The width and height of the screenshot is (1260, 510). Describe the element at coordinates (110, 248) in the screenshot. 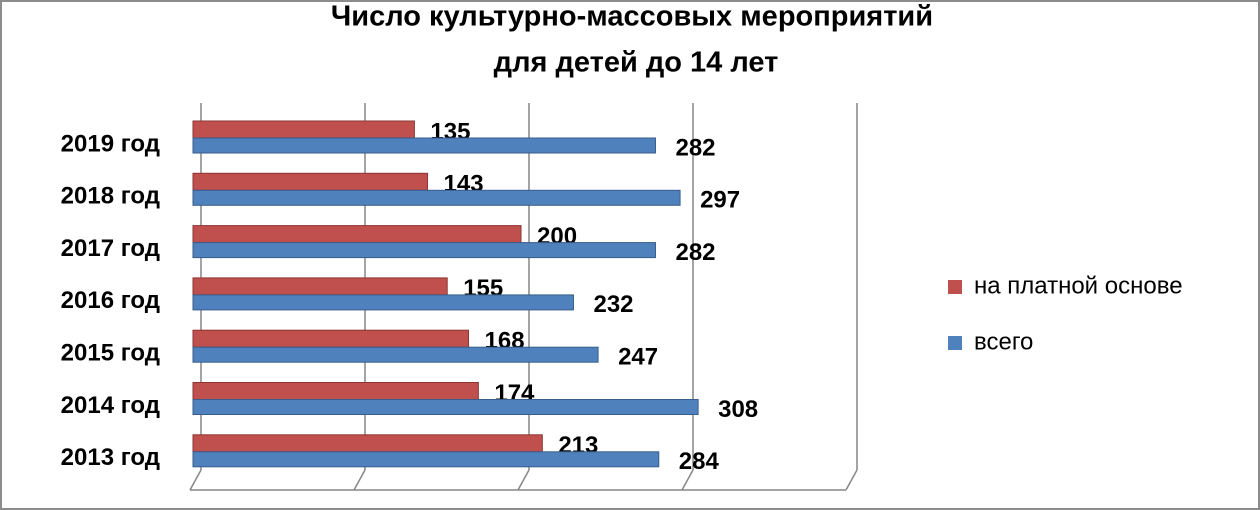

I see `y-tick-label: 2017 год` at that location.